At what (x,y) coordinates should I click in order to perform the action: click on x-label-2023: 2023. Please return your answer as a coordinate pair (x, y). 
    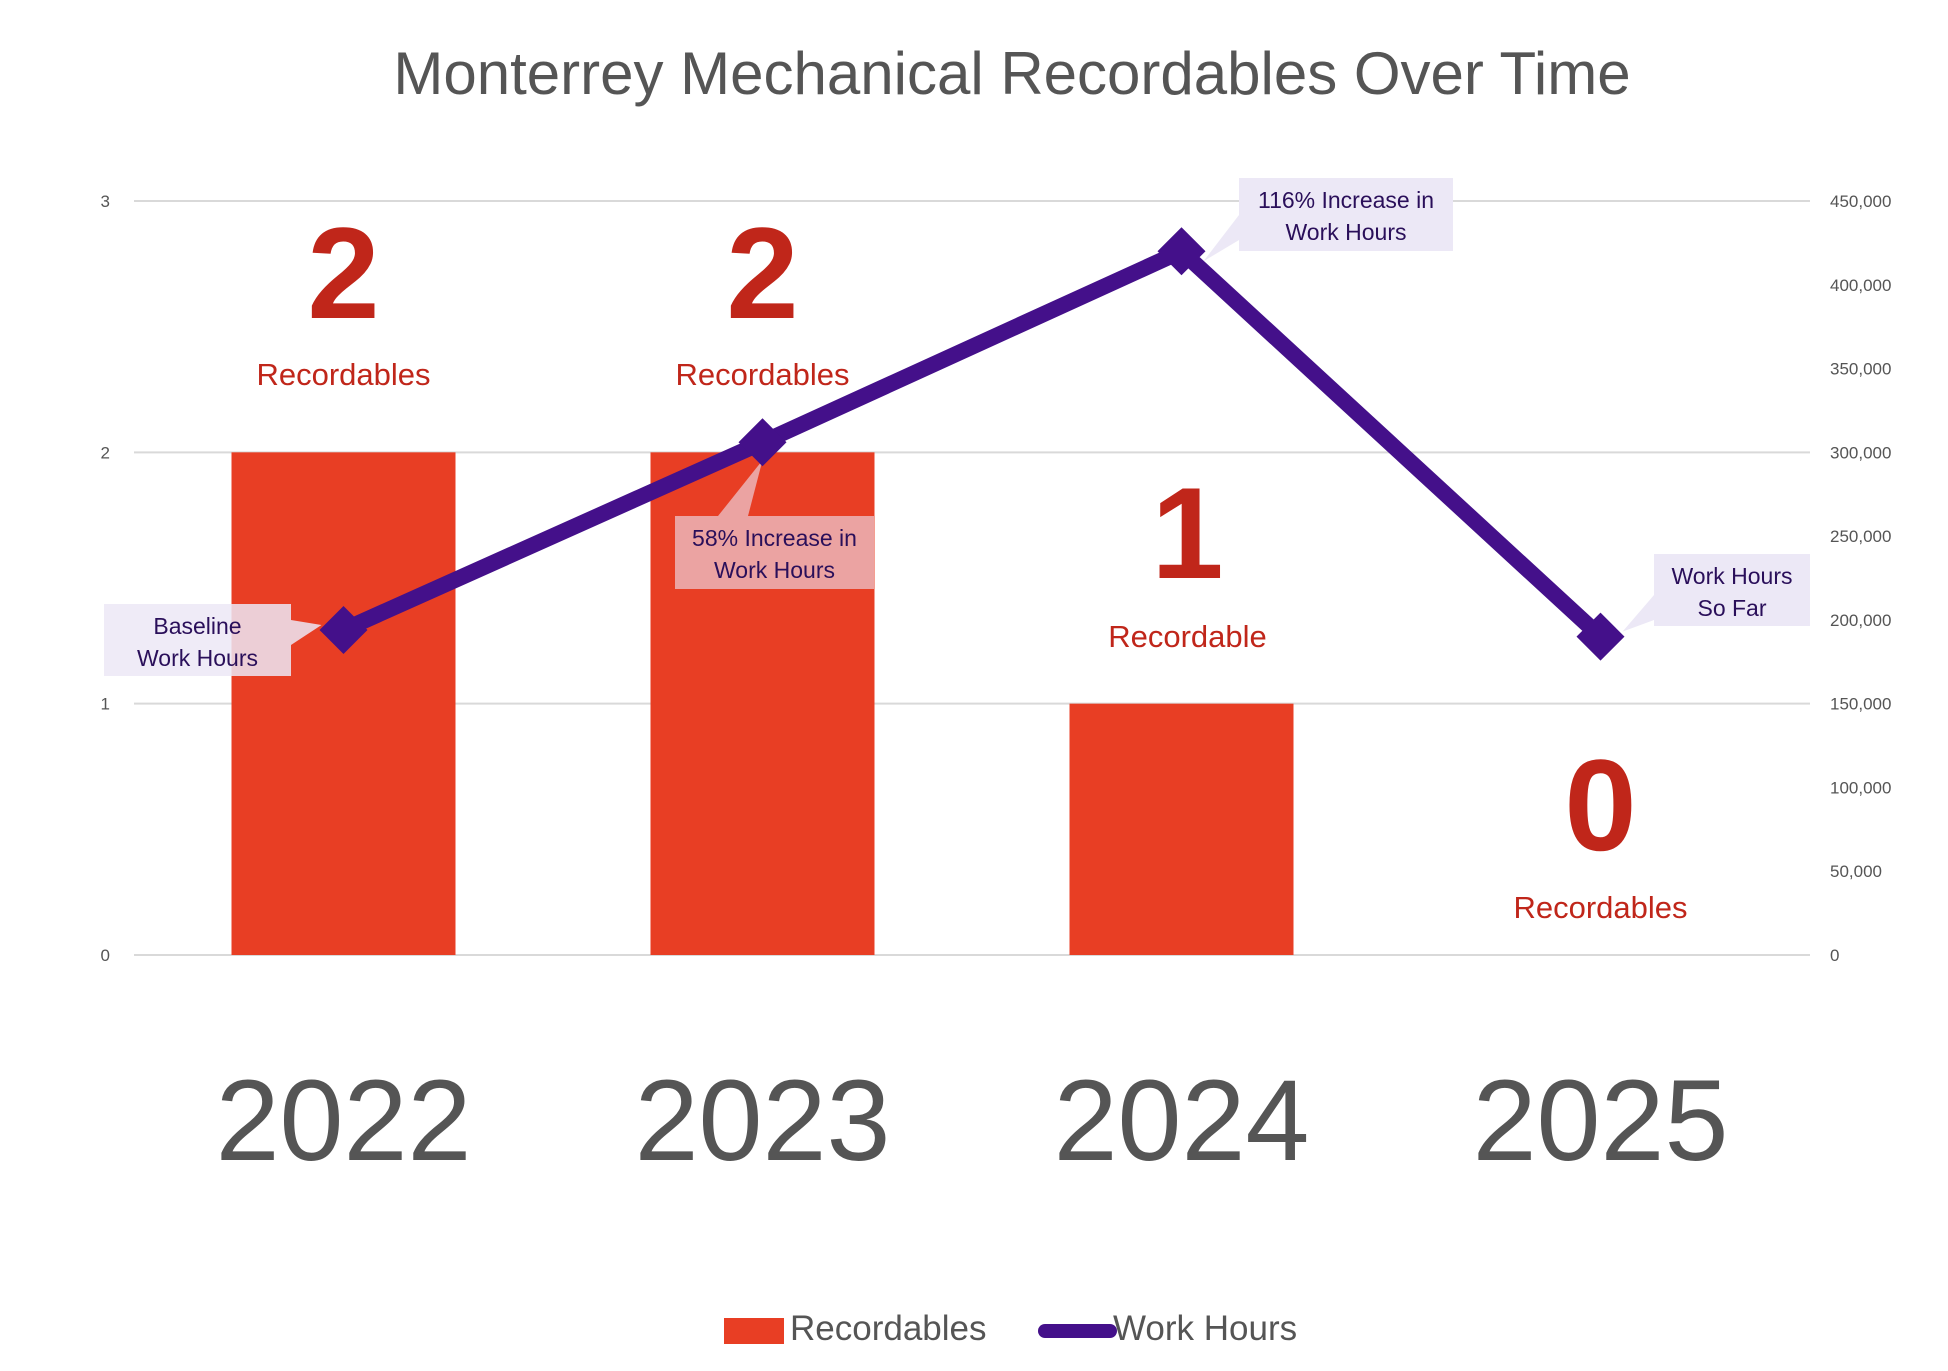
    Looking at the image, I should click on (763, 1121).